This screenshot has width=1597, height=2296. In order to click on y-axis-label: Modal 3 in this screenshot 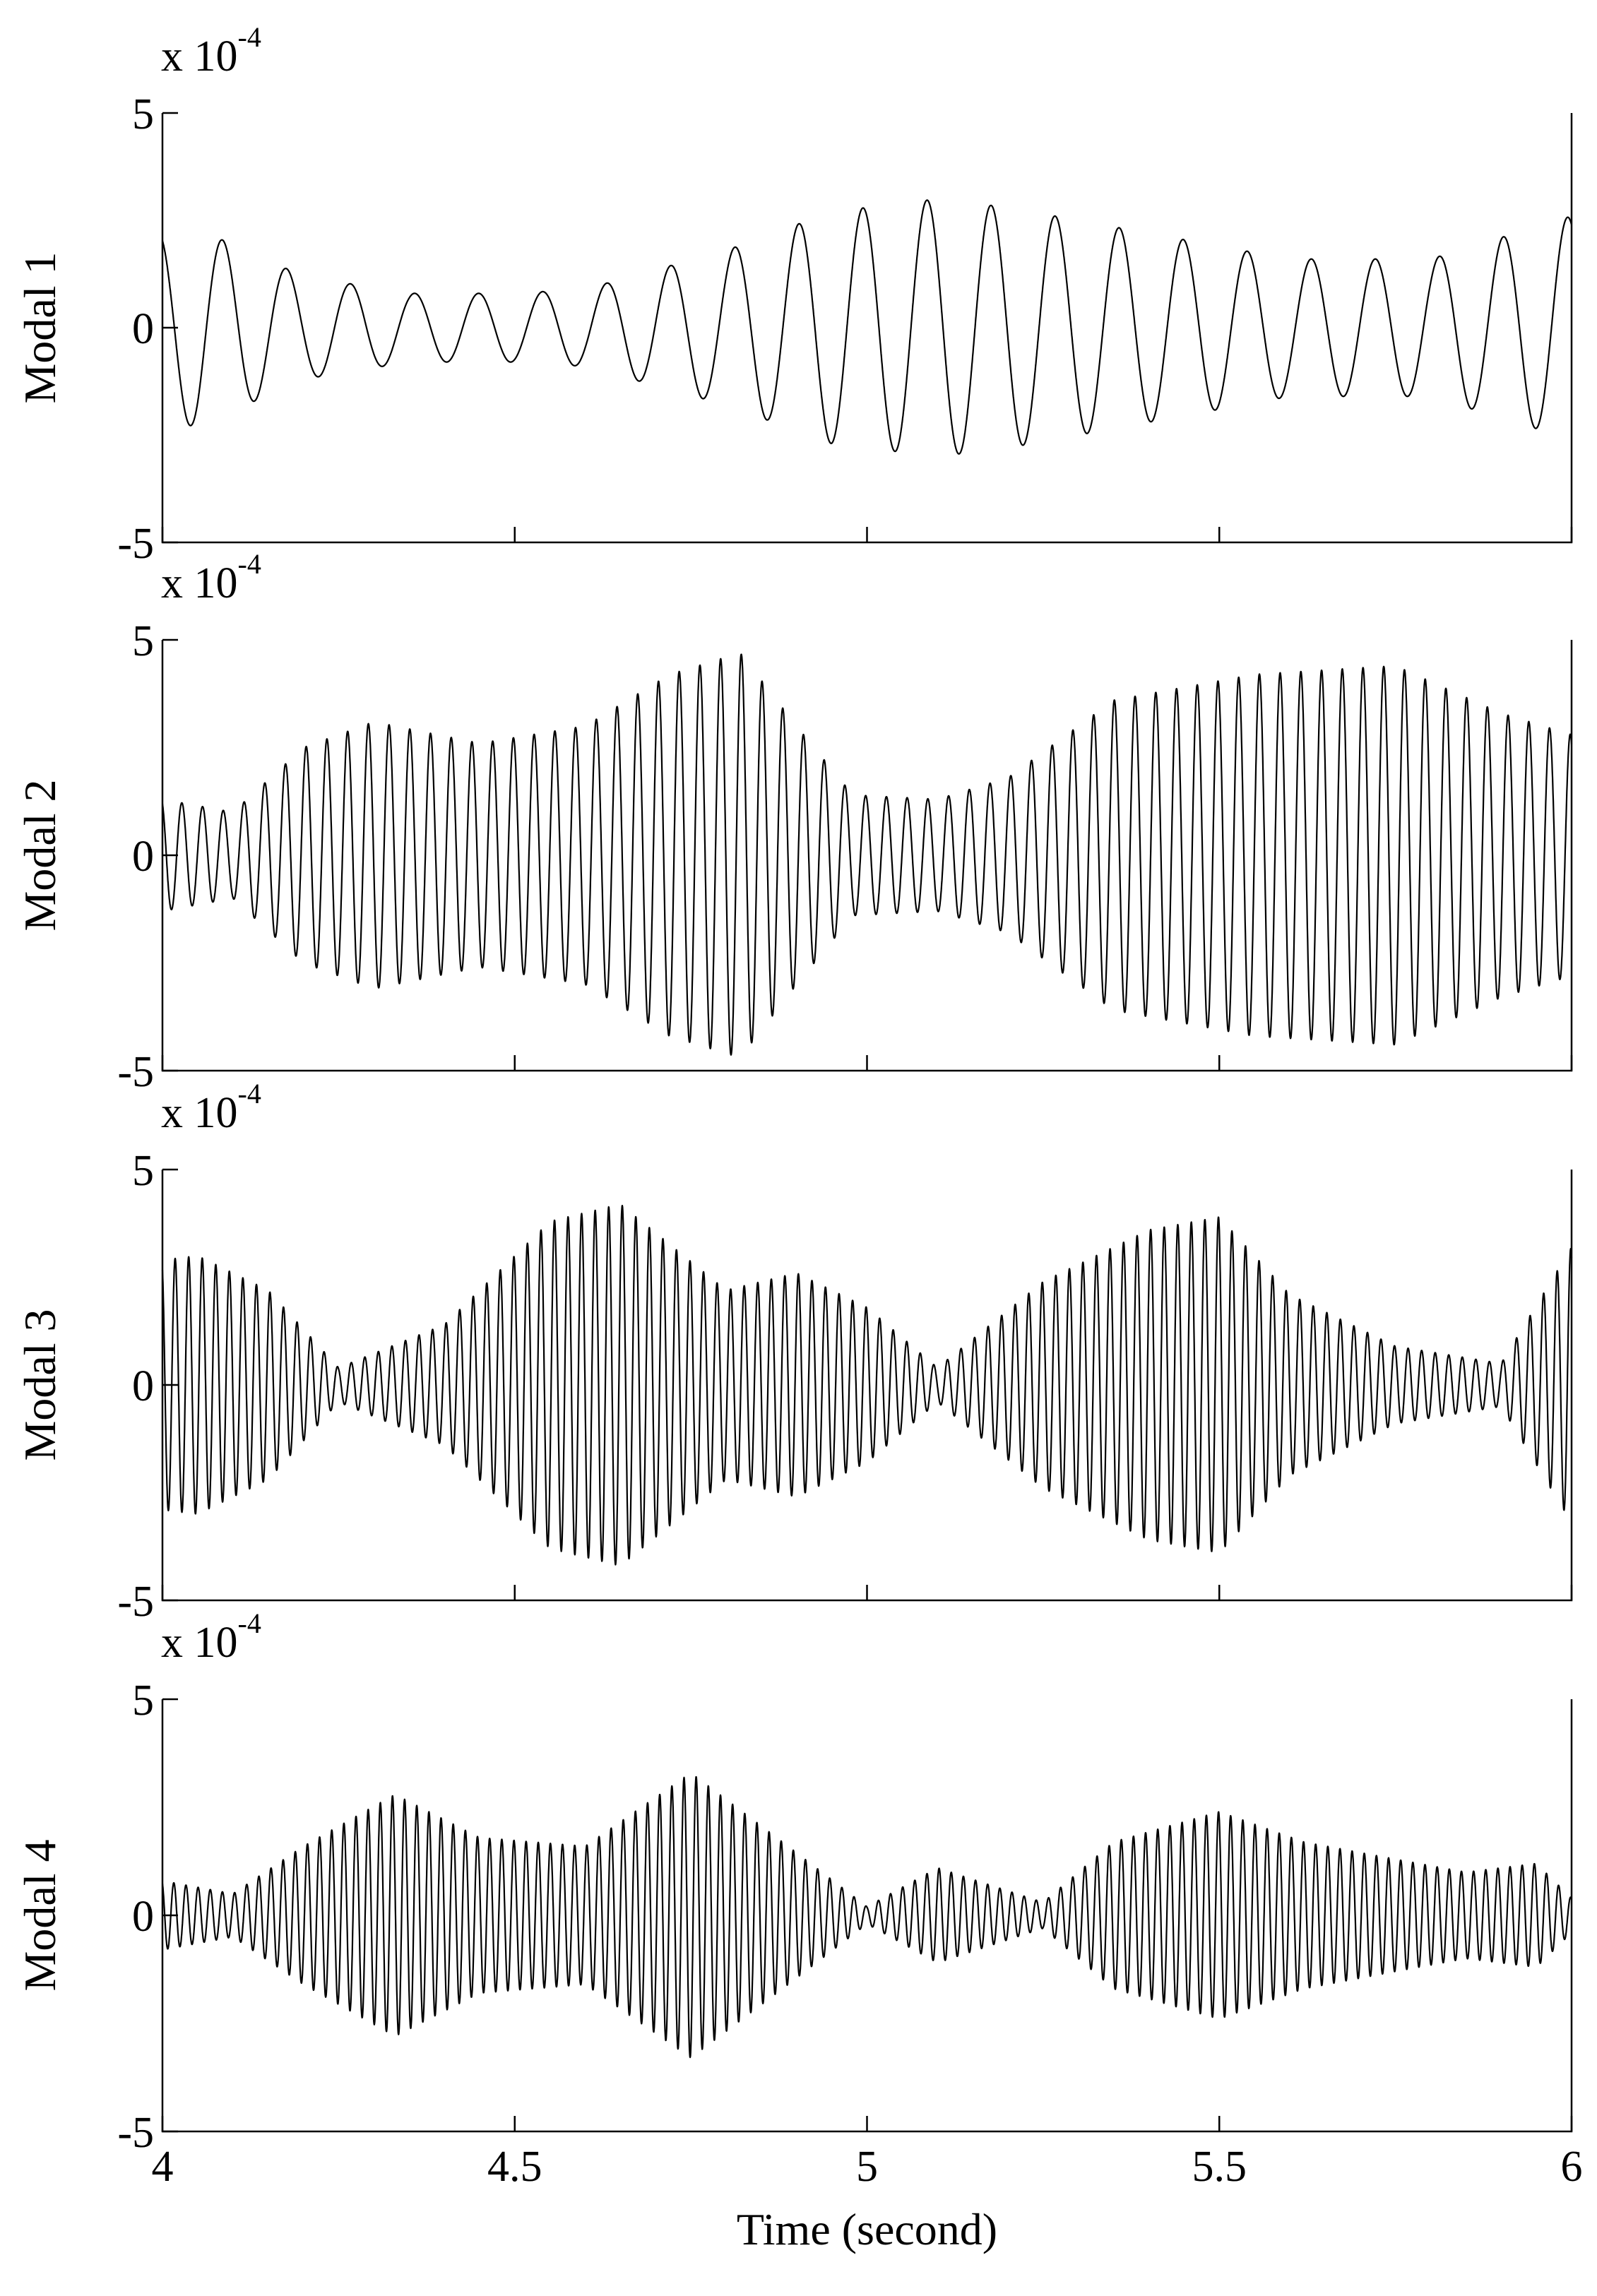, I will do `click(40, 1385)`.